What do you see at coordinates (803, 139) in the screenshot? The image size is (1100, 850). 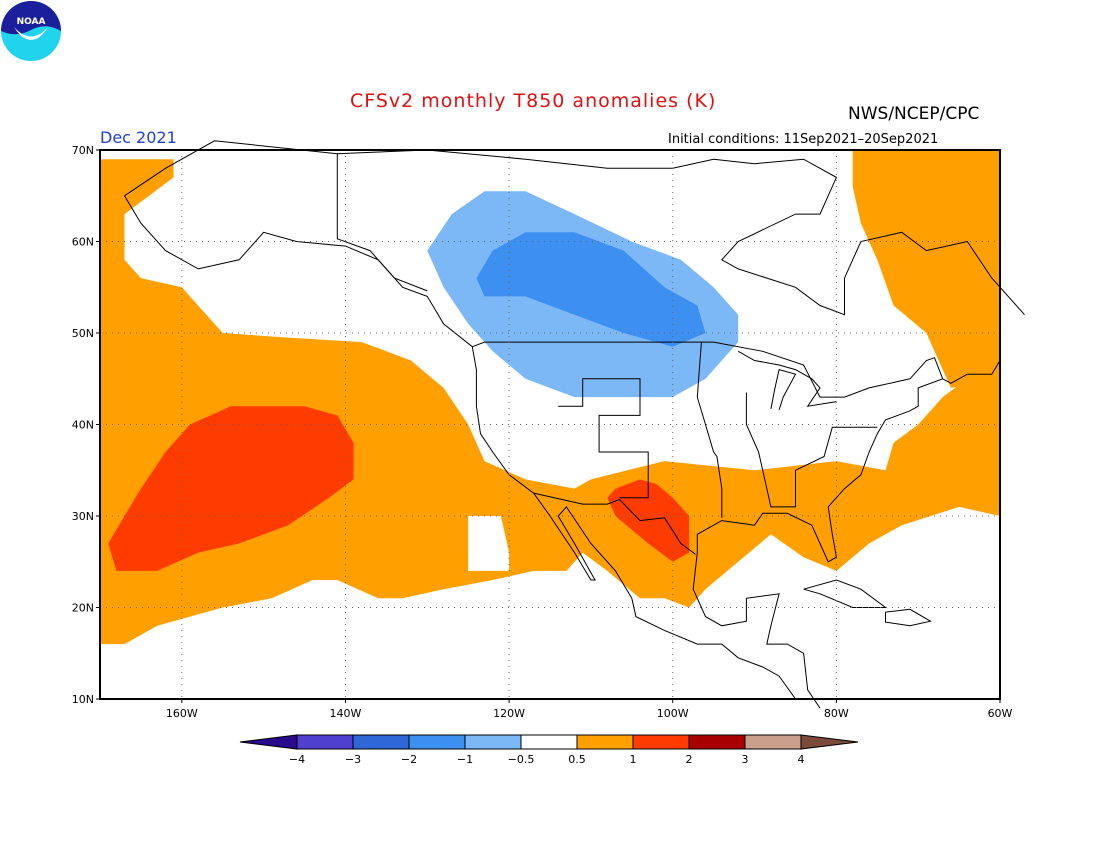 I see `initial-conditions-label: Initial conditions: 11Sep2021–20Sep2021` at bounding box center [803, 139].